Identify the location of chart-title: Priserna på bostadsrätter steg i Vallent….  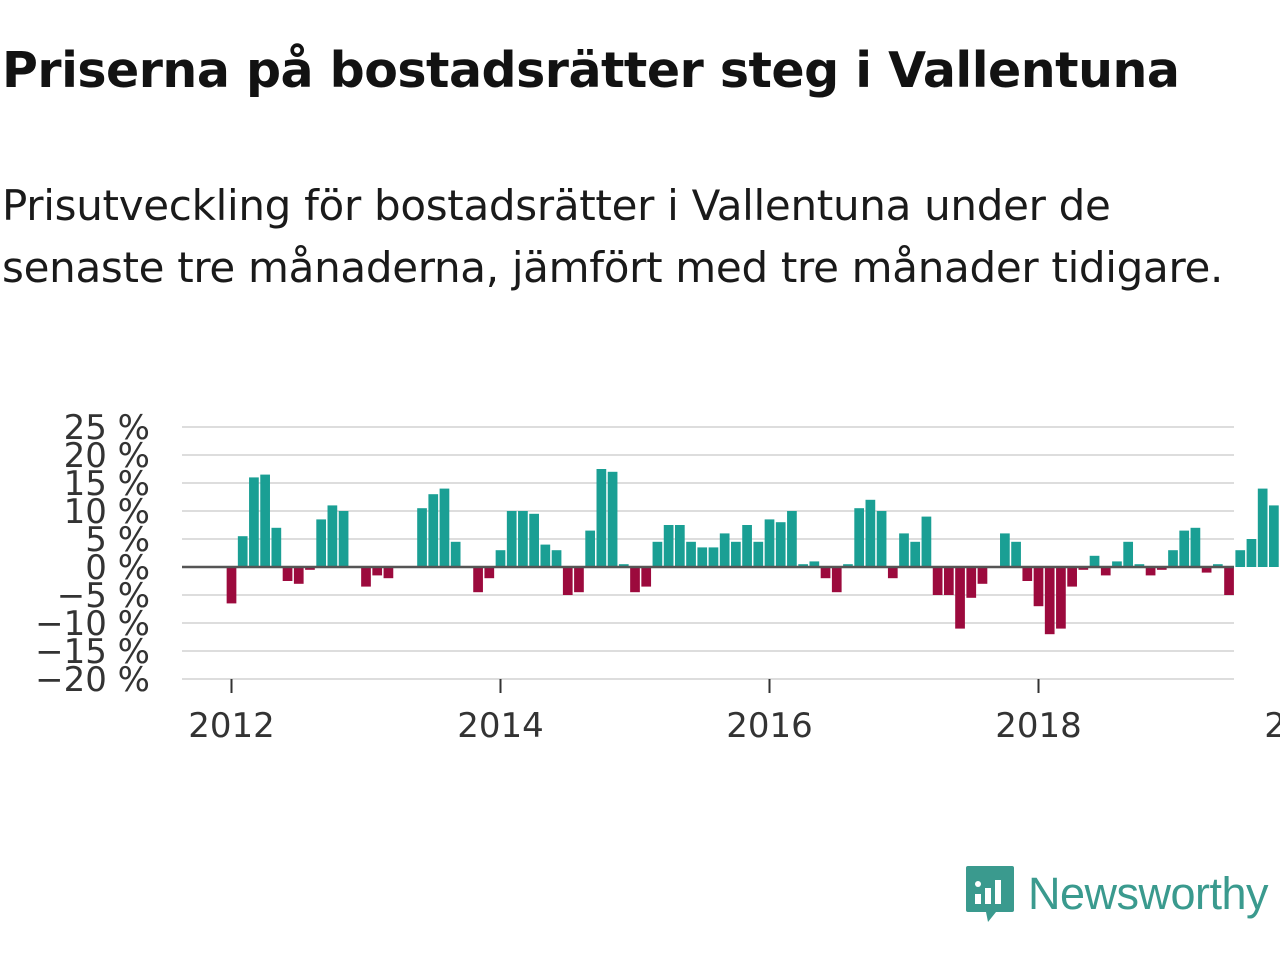
(591, 70).